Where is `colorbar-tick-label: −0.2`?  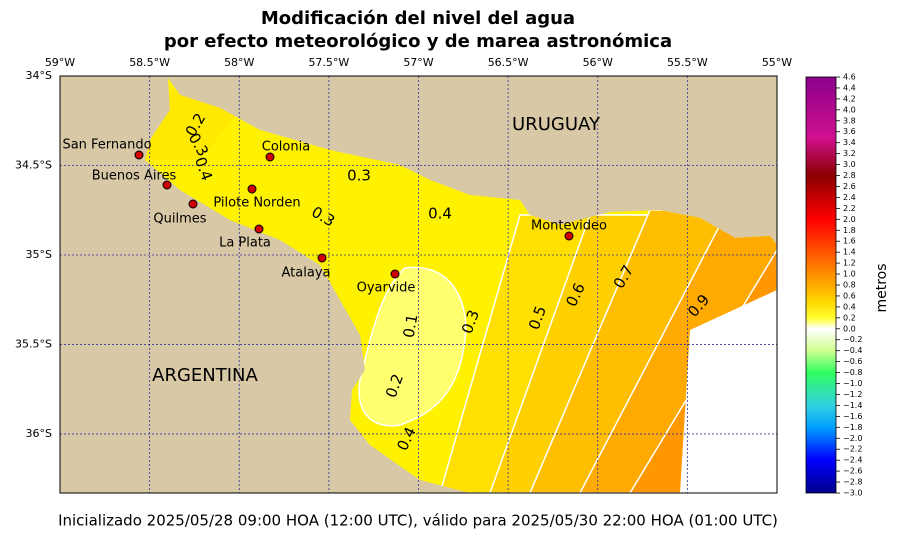
colorbar-tick-label: −0.2 is located at coordinates (852, 339).